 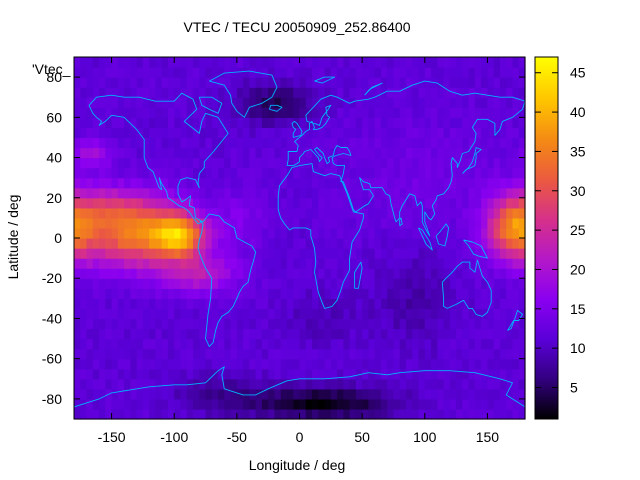 What do you see at coordinates (275, 108) in the screenshot?
I see `coast-iceland` at bounding box center [275, 108].